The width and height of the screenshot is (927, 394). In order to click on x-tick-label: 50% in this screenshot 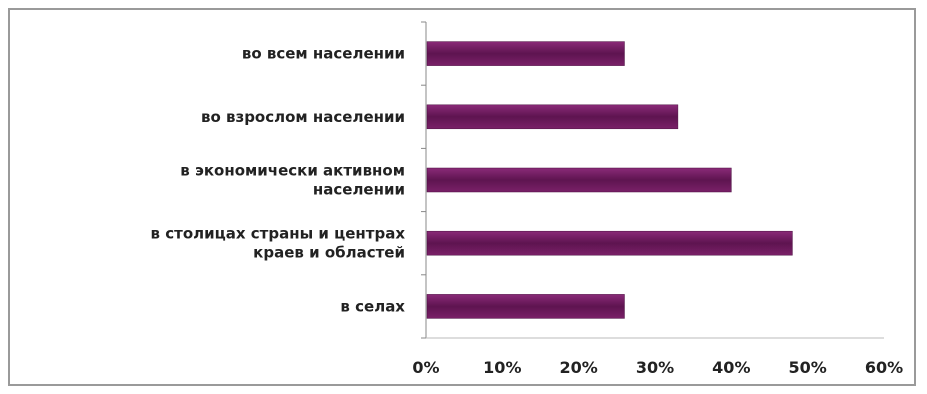, I will do `click(808, 367)`.